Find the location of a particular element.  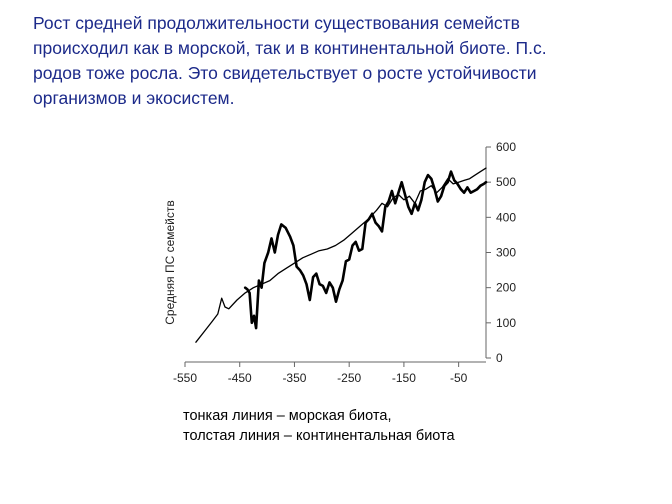

x-tick-label: -550 is located at coordinates (185, 378).